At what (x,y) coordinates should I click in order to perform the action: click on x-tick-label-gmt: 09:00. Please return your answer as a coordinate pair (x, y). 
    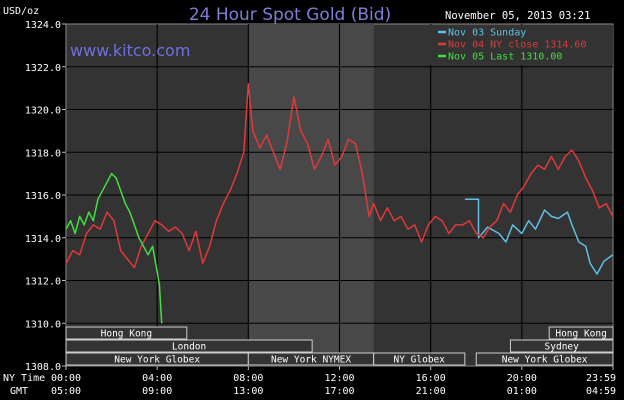
    Looking at the image, I should click on (157, 391).